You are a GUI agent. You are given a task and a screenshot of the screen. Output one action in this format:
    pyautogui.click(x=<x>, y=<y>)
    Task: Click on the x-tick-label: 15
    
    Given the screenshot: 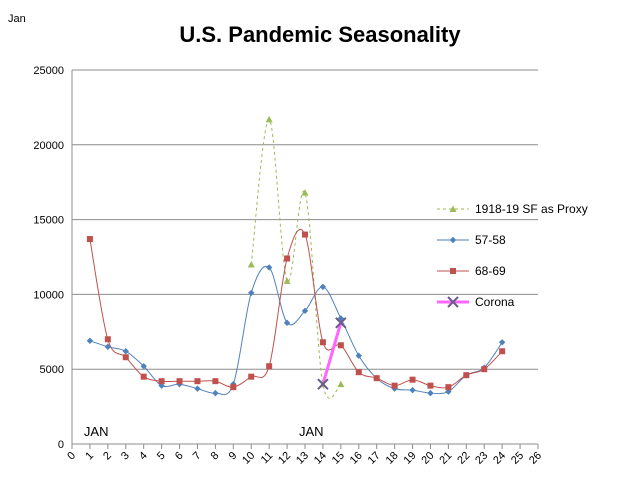 What is the action you would take?
    pyautogui.click(x=338, y=458)
    